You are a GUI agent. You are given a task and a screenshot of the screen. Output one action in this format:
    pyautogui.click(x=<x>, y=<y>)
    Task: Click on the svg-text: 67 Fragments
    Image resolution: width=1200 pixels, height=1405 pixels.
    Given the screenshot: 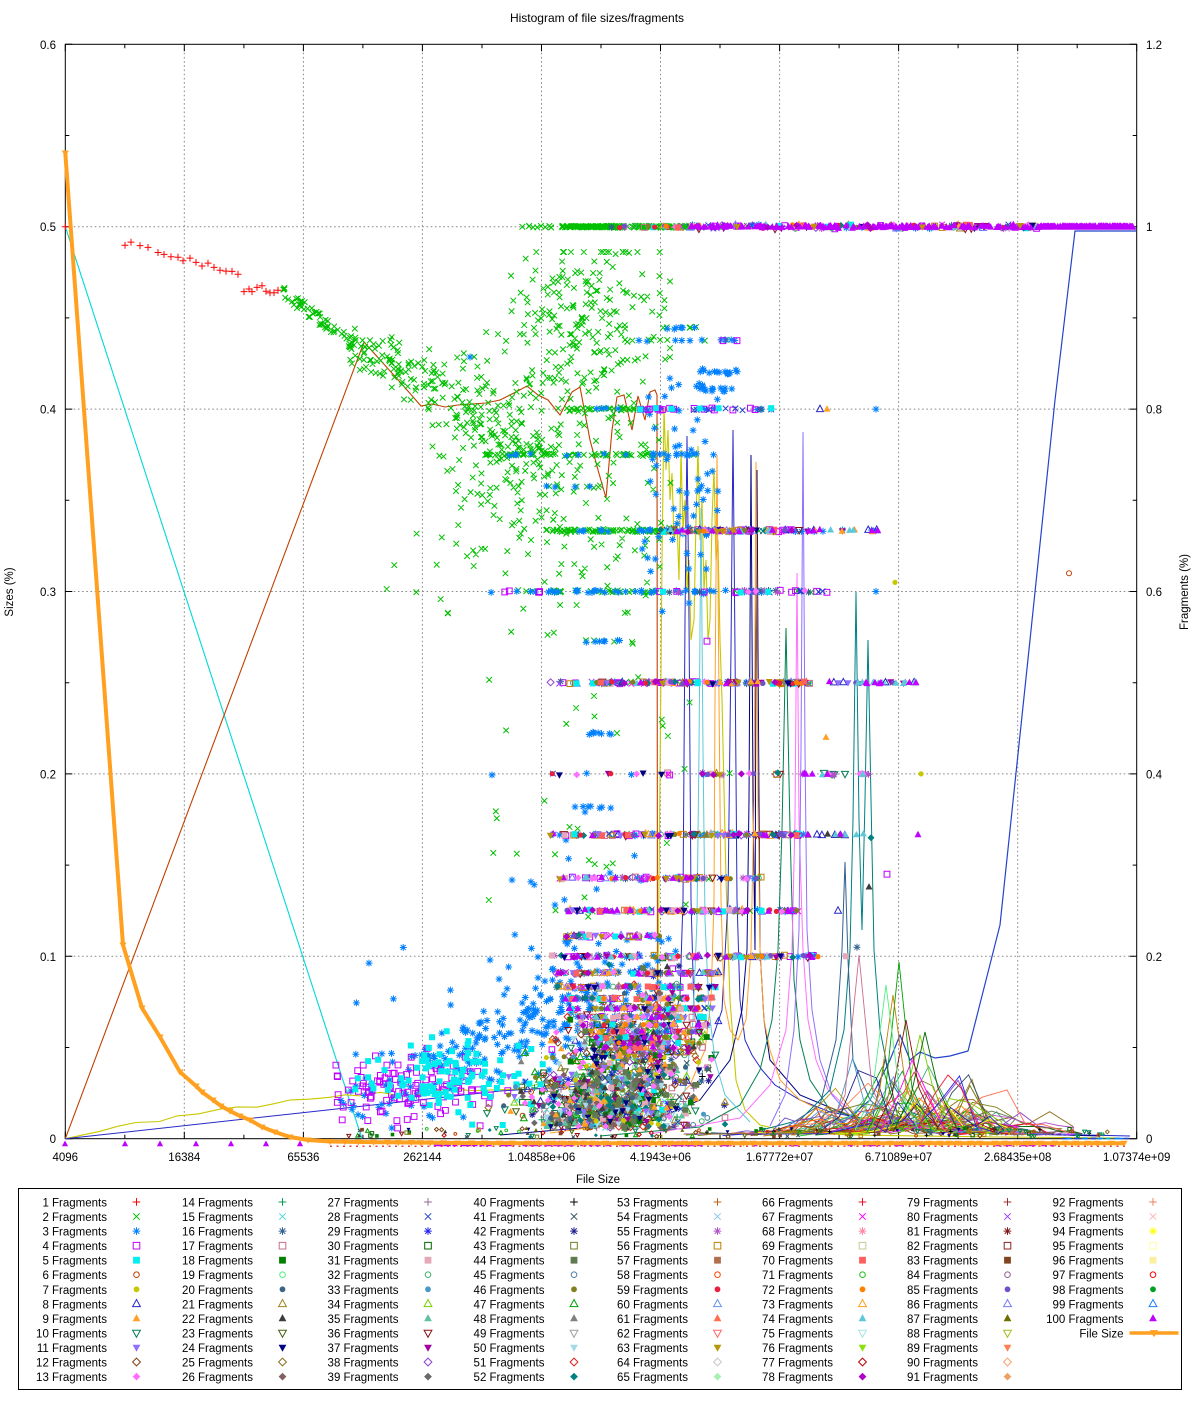 What is the action you would take?
    pyautogui.click(x=797, y=1218)
    